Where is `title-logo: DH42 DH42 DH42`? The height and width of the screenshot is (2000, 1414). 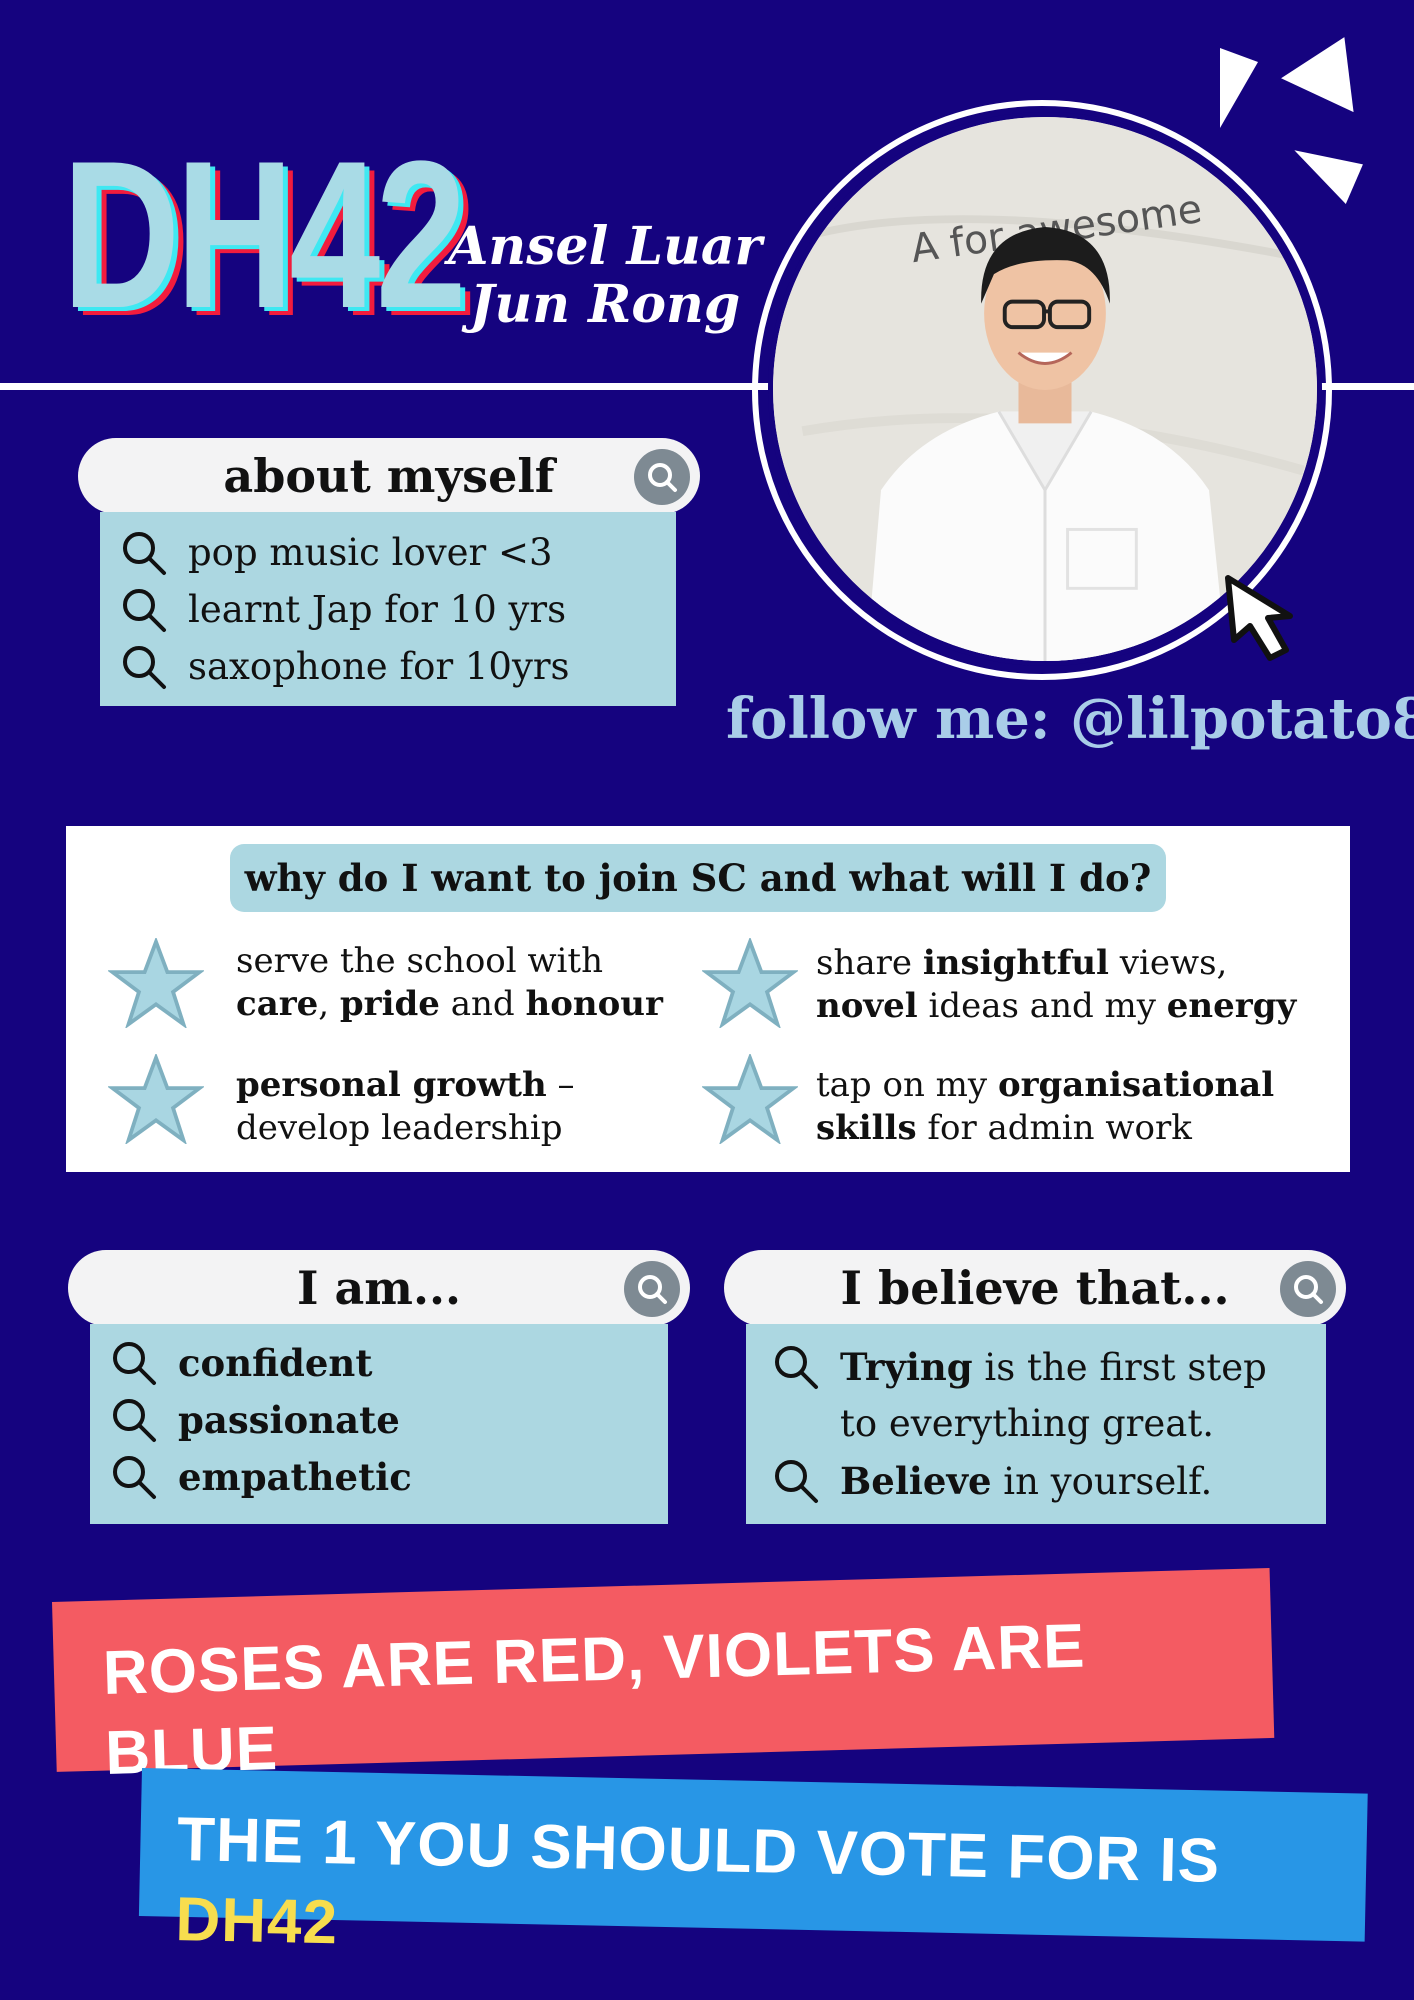
title-logo: DH42 DH42 DH42 is located at coordinates (269, 234).